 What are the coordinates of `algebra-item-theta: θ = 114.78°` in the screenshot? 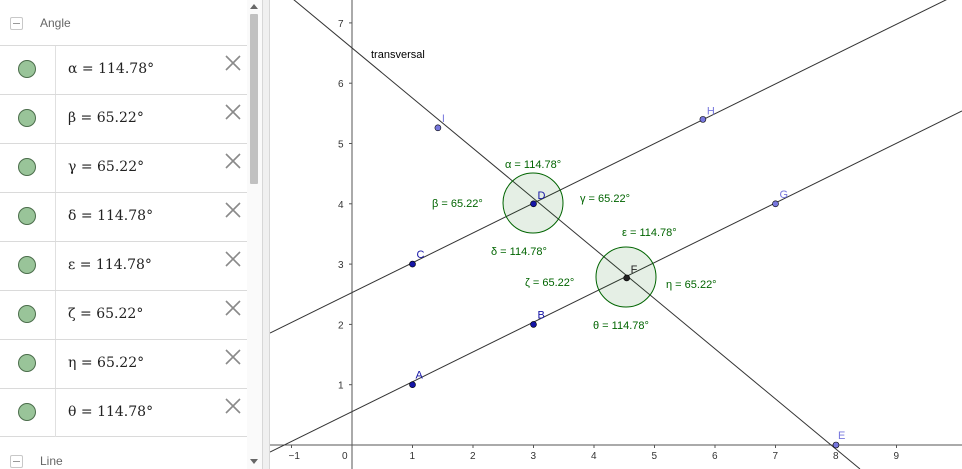 It's located at (123, 412).